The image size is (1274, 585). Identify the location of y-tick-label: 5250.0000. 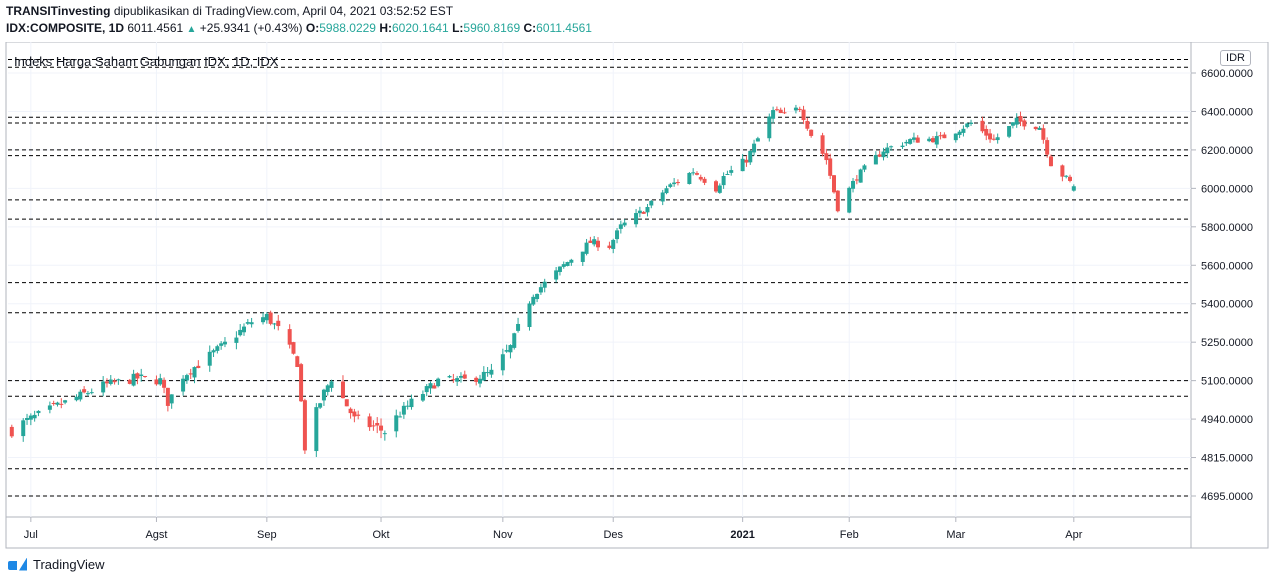
(1227, 343).